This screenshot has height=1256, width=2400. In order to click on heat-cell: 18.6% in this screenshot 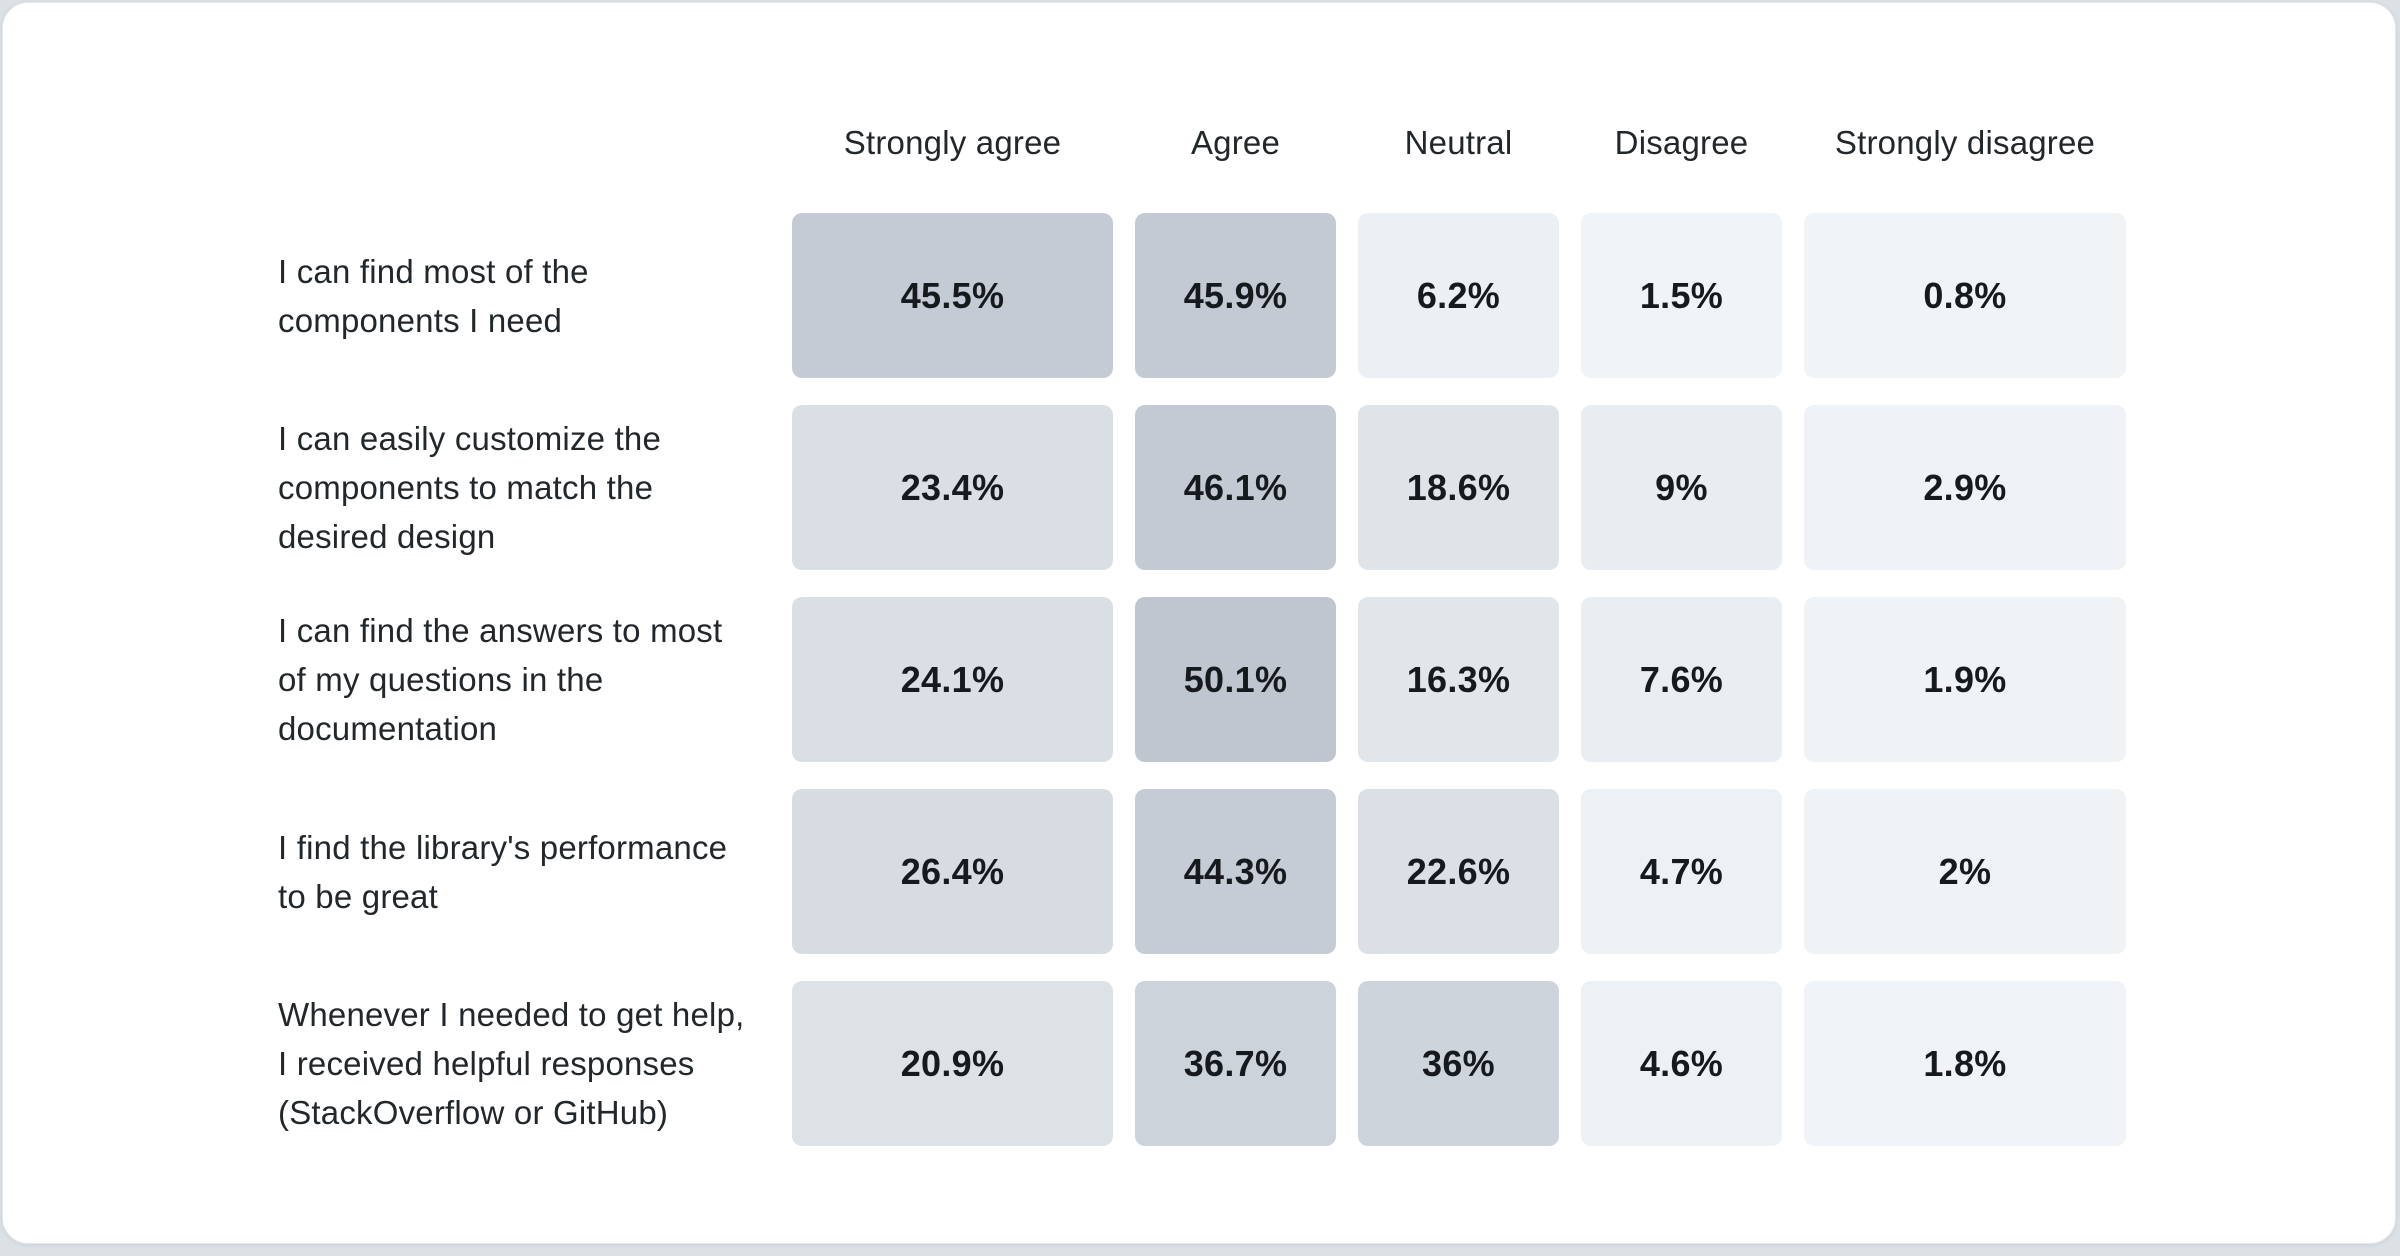, I will do `click(1458, 487)`.